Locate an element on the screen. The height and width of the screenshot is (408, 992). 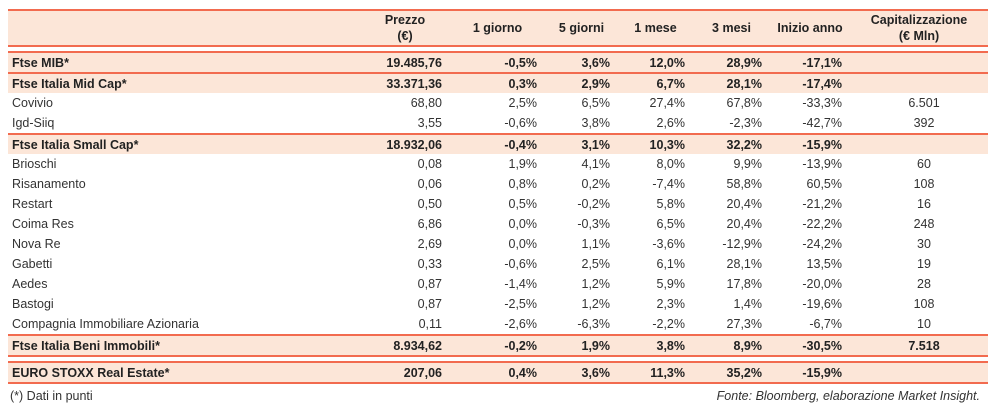
cell-5-giorni: 3,8% is located at coordinates (596, 123).